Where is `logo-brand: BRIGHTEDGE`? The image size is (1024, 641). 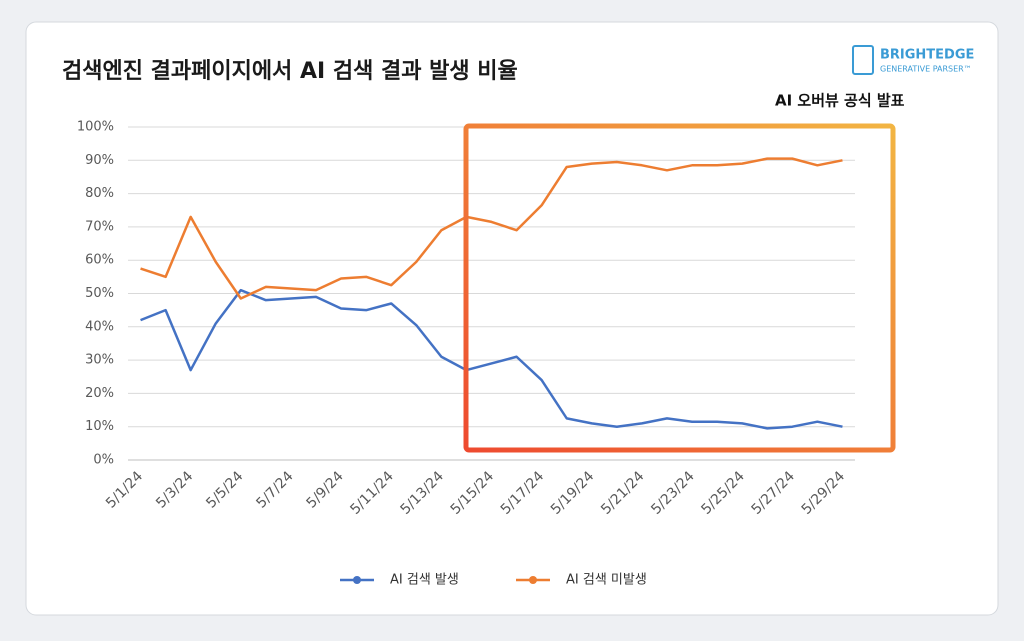 logo-brand: BRIGHTEDGE is located at coordinates (927, 55).